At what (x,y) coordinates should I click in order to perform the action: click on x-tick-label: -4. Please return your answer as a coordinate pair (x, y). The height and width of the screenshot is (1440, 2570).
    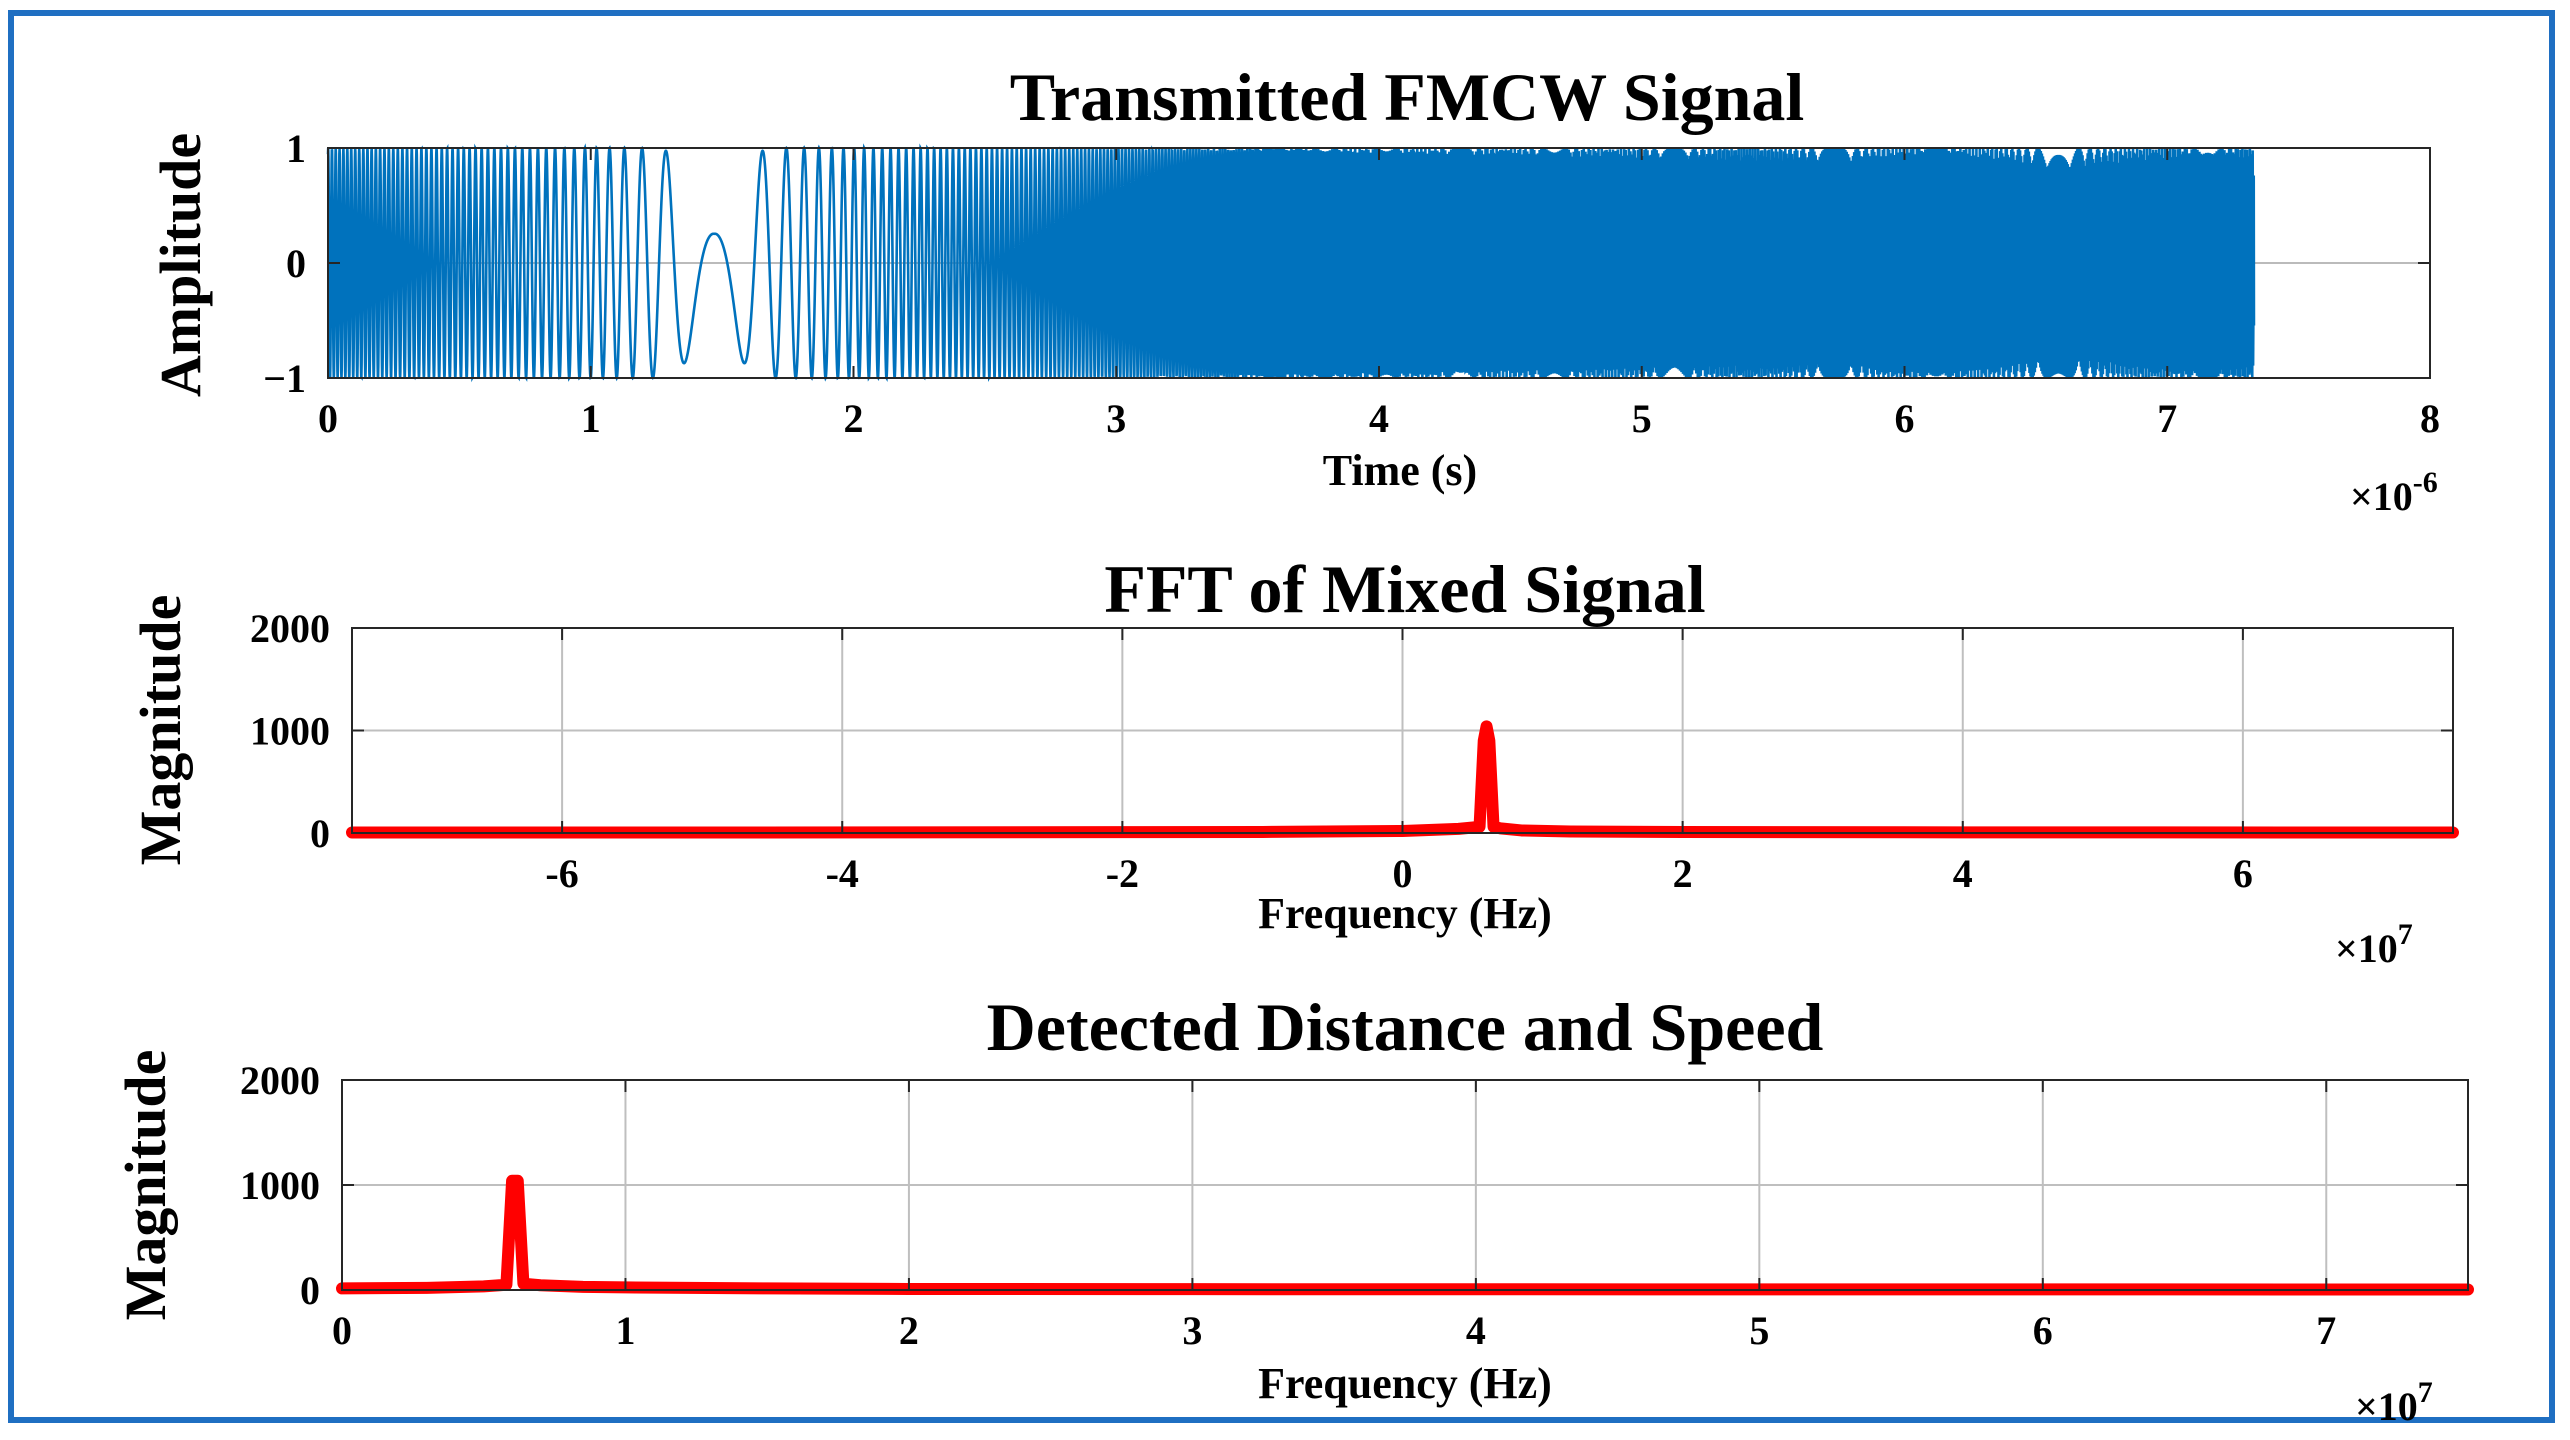
    Looking at the image, I should click on (842, 873).